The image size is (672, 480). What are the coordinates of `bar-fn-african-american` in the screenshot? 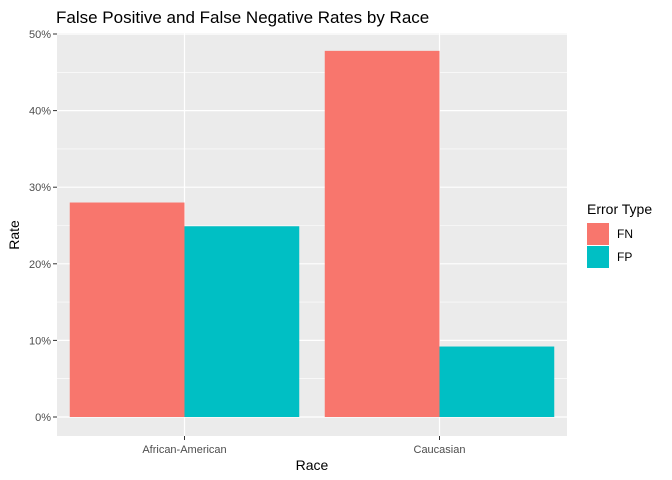 It's located at (127, 309).